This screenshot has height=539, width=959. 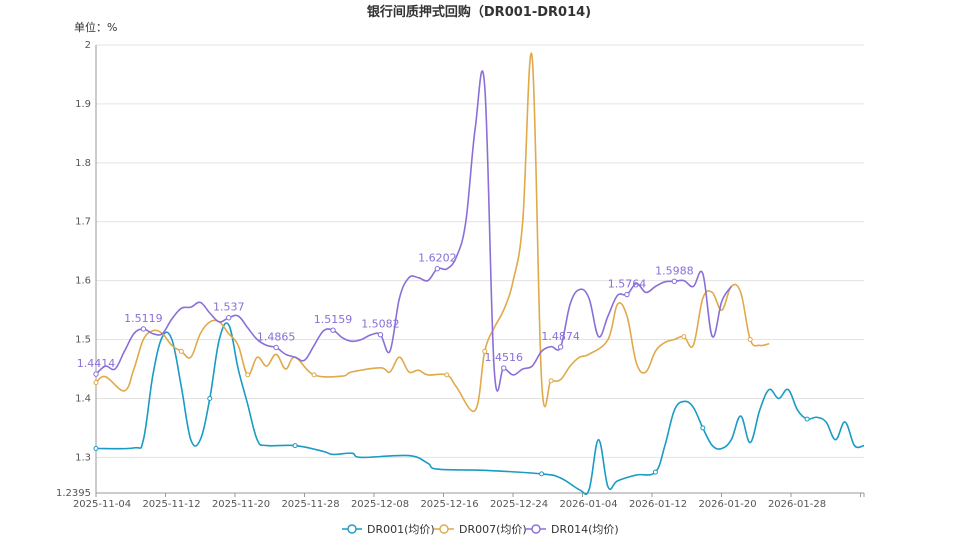 What do you see at coordinates (658, 504) in the screenshot?
I see `x-tick-label: 2026-01-12` at bounding box center [658, 504].